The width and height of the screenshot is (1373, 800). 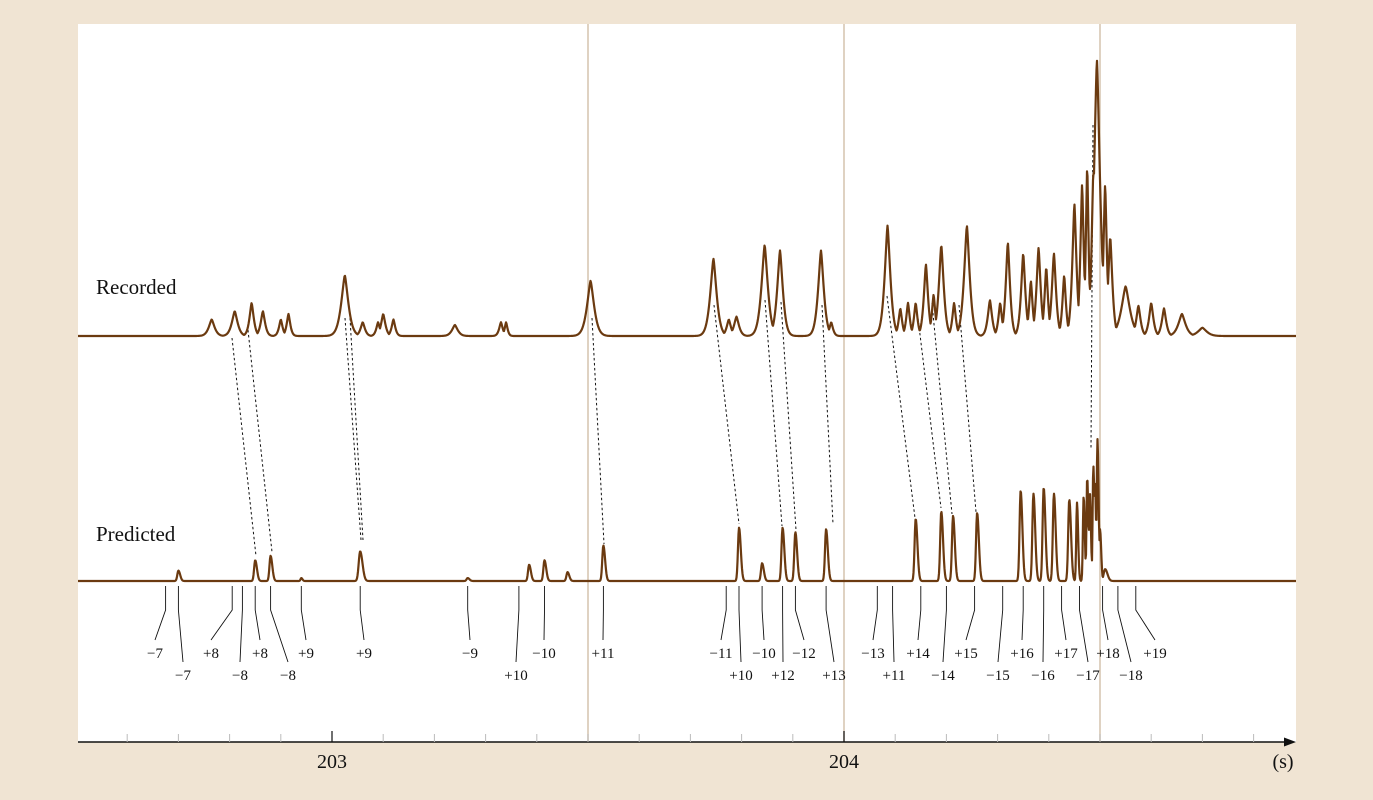 What do you see at coordinates (1066, 654) in the screenshot?
I see `annotation-label: +17` at bounding box center [1066, 654].